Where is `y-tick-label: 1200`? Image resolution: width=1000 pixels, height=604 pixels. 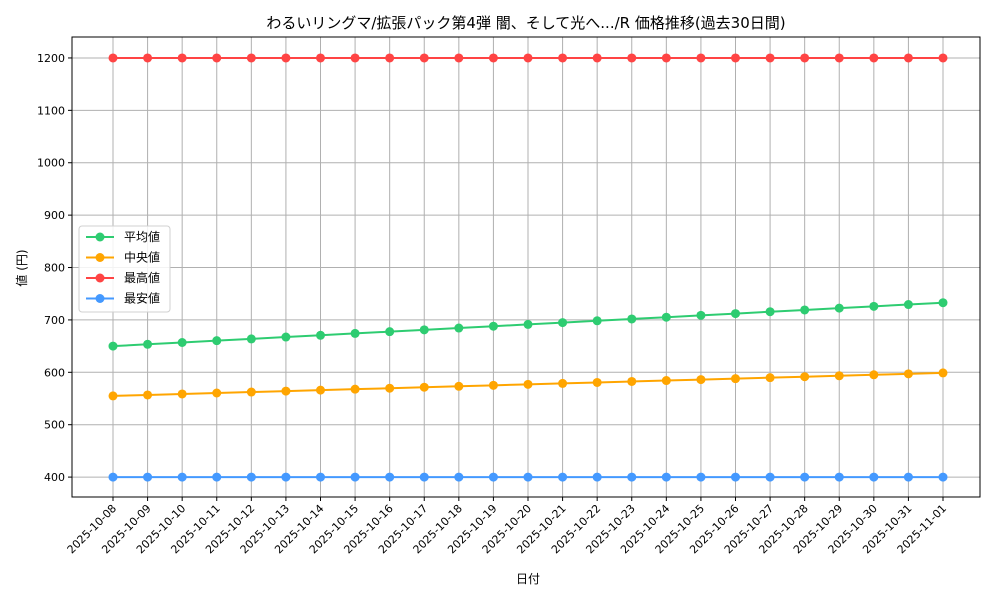 y-tick-label: 1200 is located at coordinates (51, 58).